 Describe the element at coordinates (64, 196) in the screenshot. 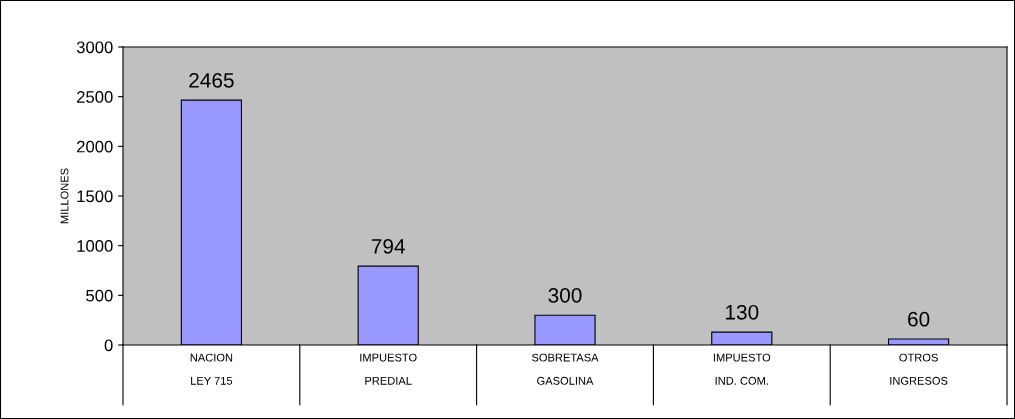

I see `y-axis-title: MILLONES` at that location.